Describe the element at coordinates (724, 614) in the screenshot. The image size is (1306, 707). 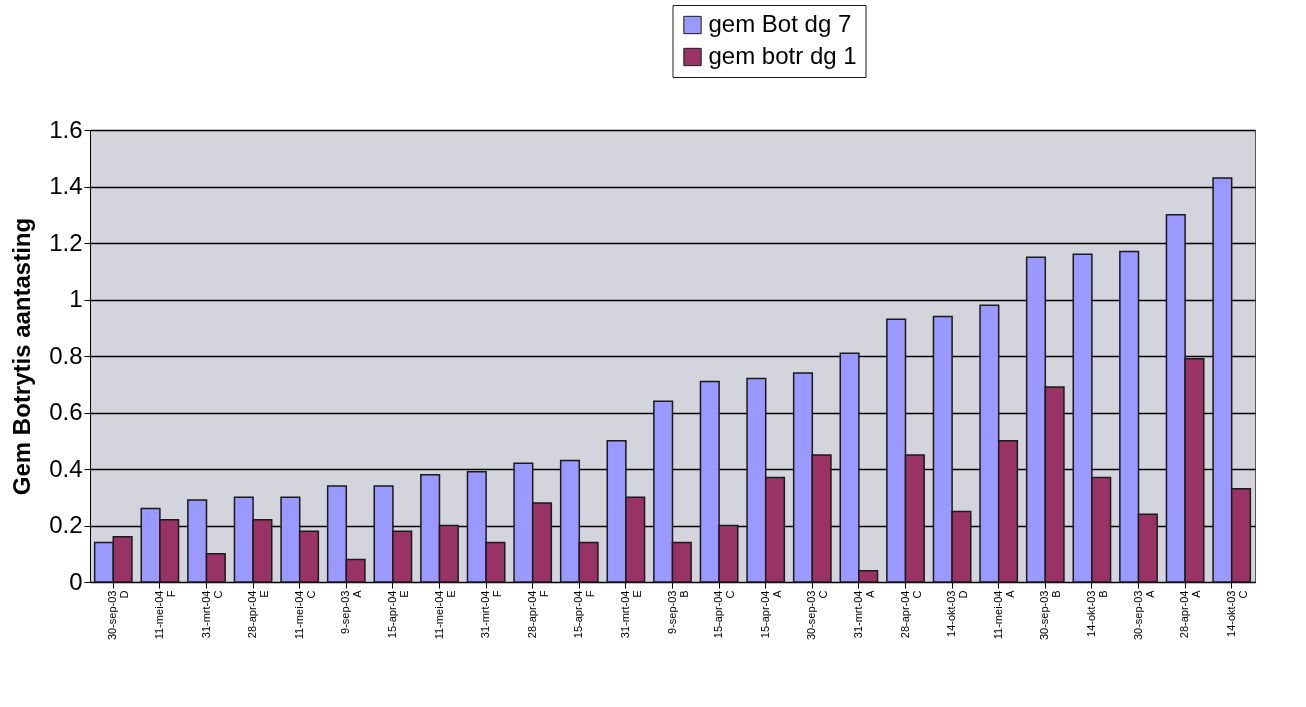
I see `x-tick-label: 15-apr-04 C` at that location.